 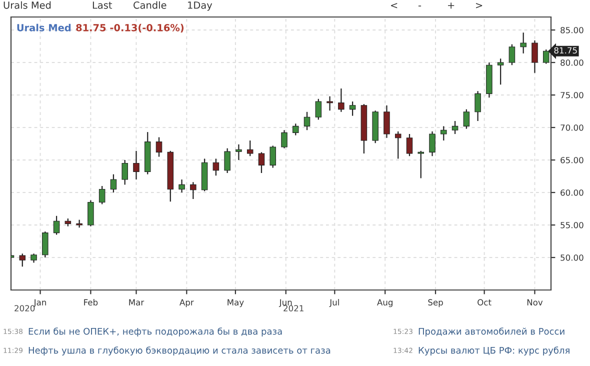 I want to click on y-tick-label: 70.00, so click(x=572, y=127).